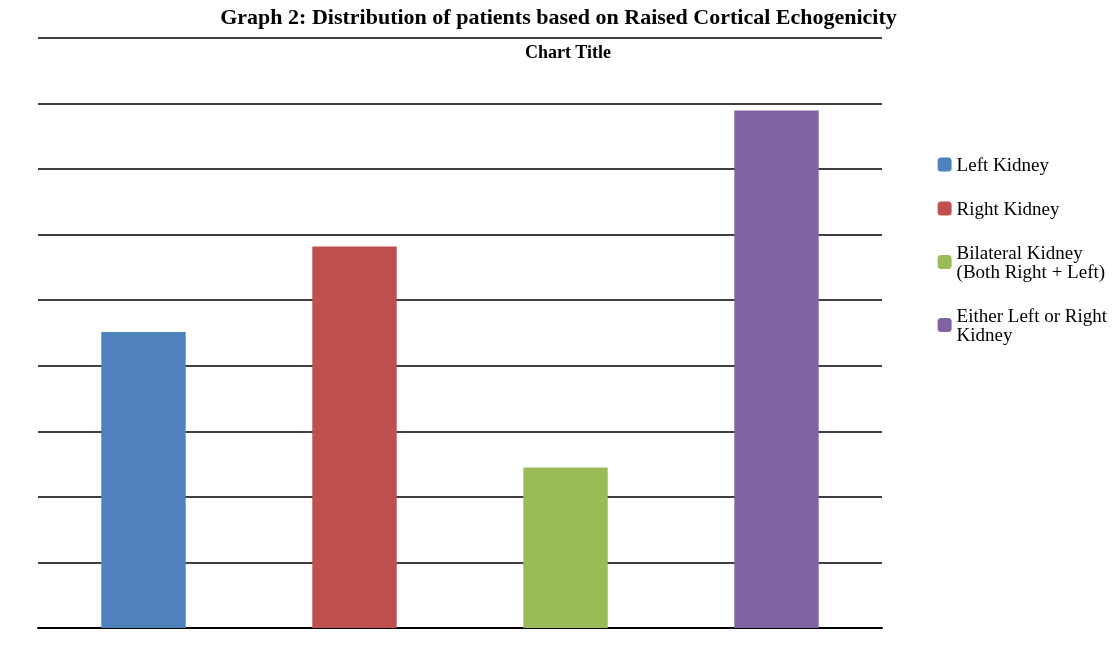  Describe the element at coordinates (1008, 208) in the screenshot. I see `legend-label: Right Kidney` at that location.